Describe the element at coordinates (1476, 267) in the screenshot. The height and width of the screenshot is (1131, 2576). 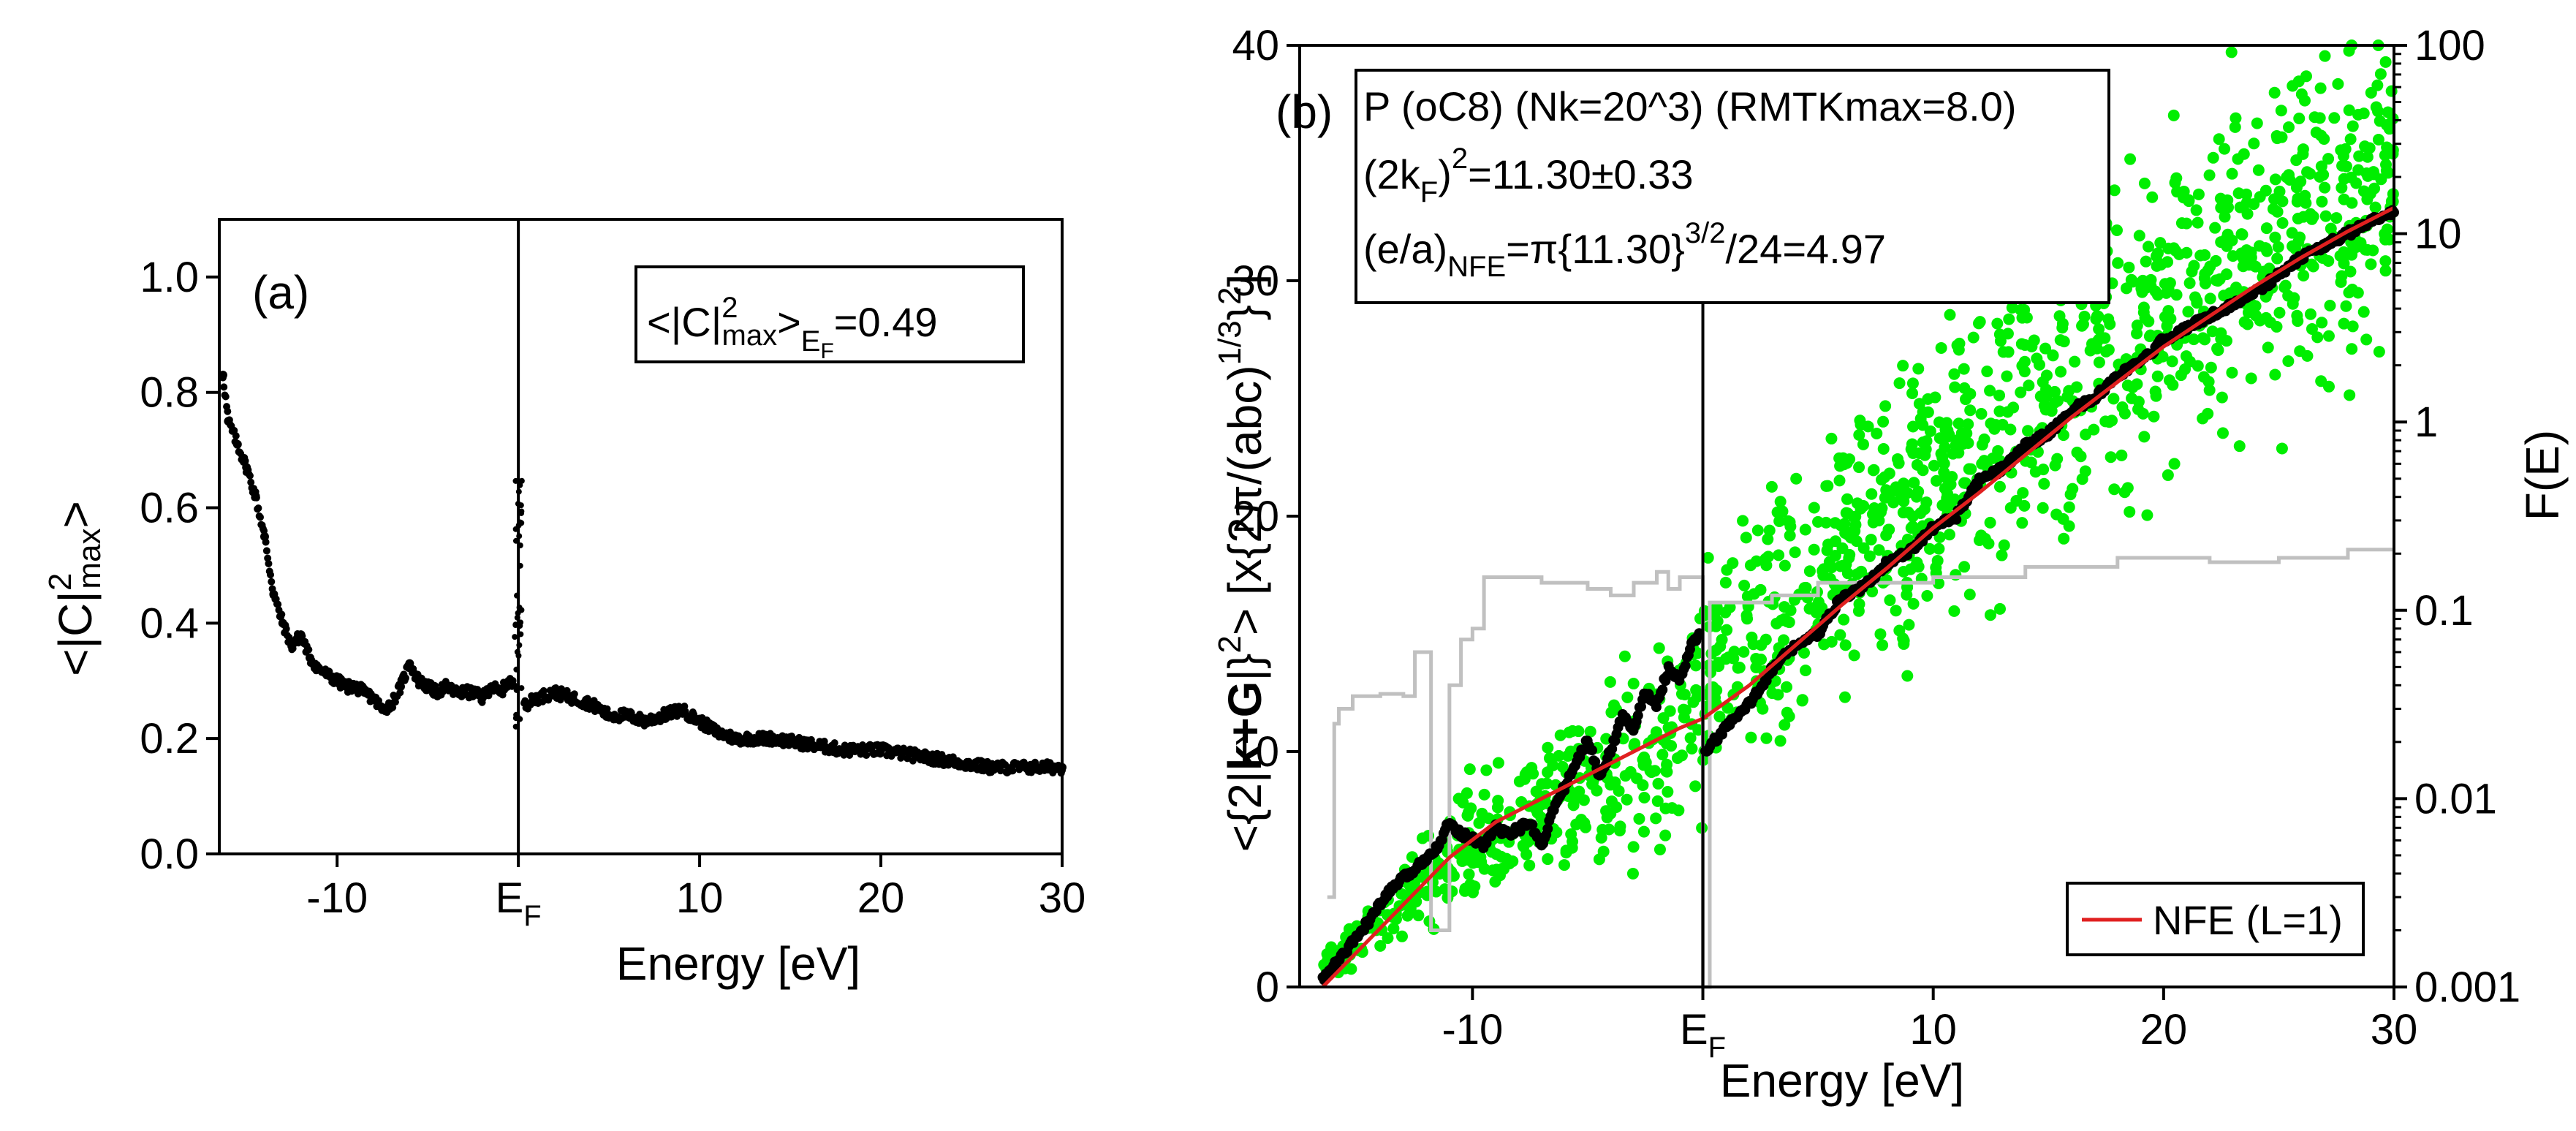
I see `info3-sub: NFE` at that location.